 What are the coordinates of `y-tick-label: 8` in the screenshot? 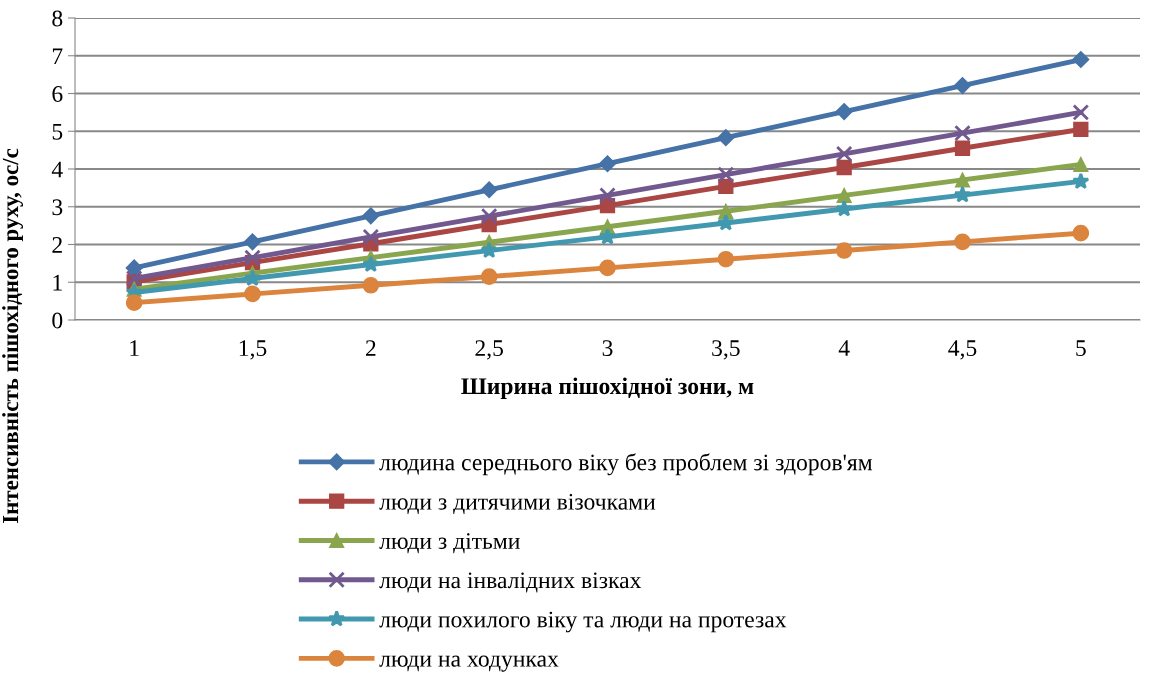 It's located at (57, 18).